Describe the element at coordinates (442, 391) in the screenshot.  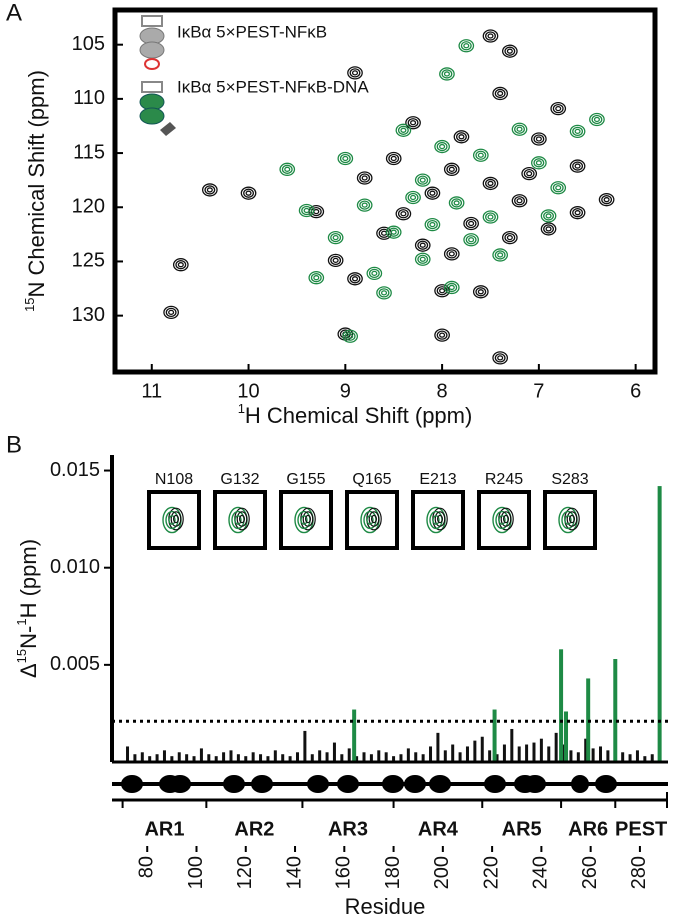
I see `x-tick-label: 8` at that location.